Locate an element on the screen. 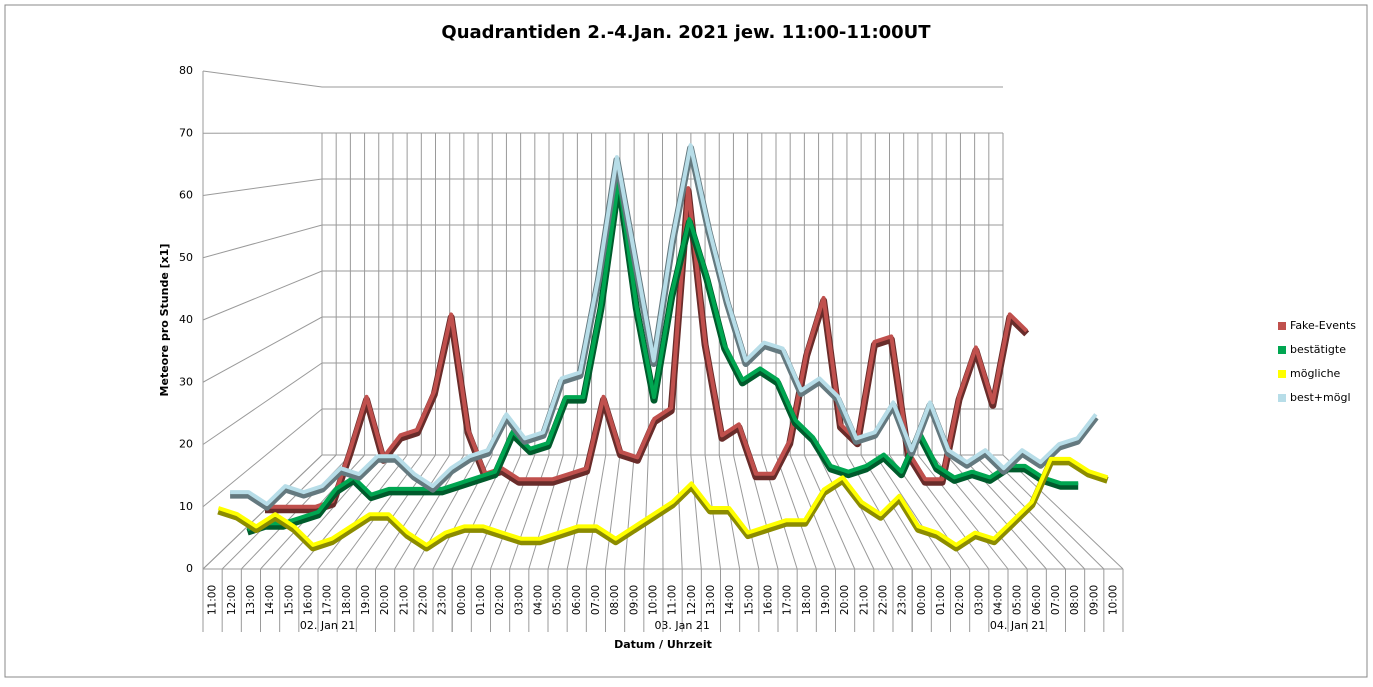  y-tick-label: 20 is located at coordinates (186, 444).